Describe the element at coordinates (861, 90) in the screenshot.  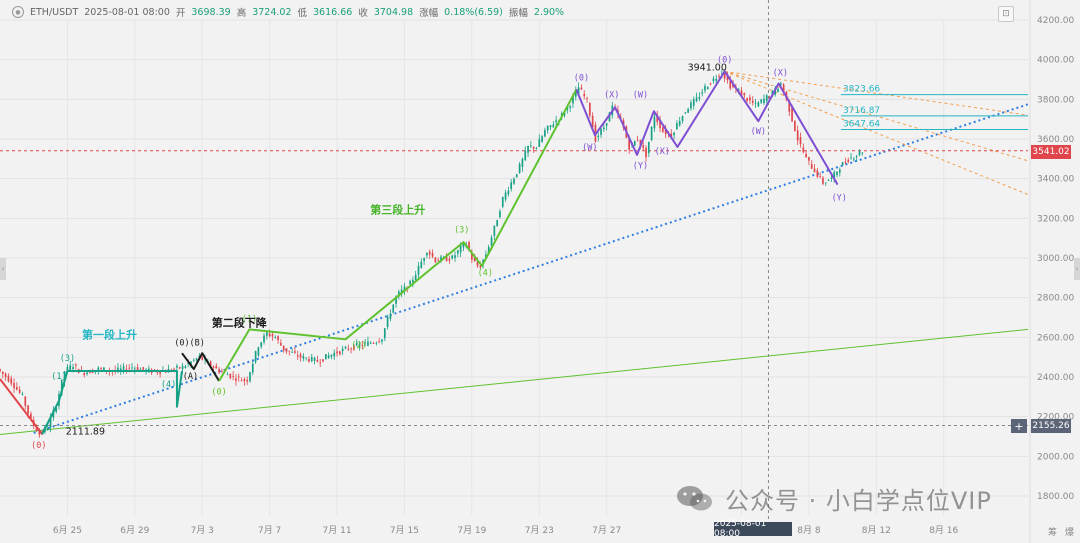
I see `fib-level-label: 3823.66` at that location.